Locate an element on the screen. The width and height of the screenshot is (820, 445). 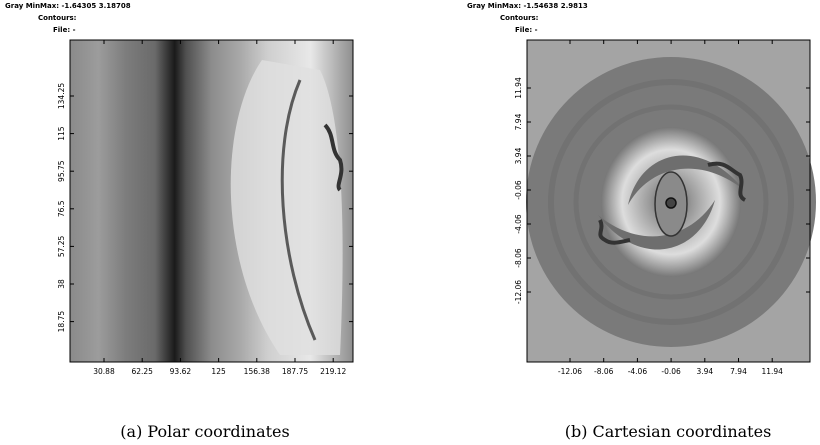
y-tick-label: -4.06 is located at coordinates (518, 224).